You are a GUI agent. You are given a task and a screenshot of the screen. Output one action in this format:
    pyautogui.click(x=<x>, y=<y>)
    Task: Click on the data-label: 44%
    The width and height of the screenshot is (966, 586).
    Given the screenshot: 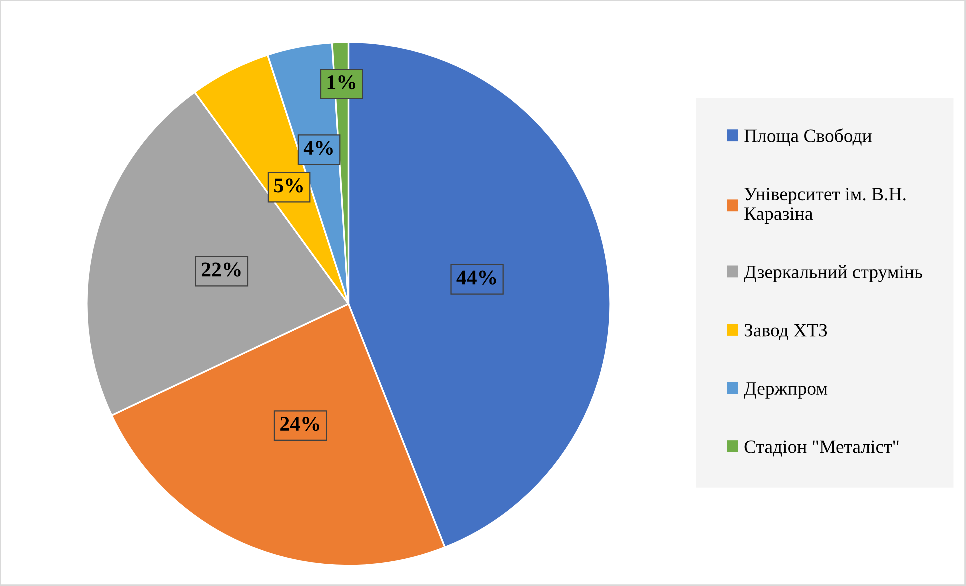 What is the action you would take?
    pyautogui.click(x=476, y=277)
    